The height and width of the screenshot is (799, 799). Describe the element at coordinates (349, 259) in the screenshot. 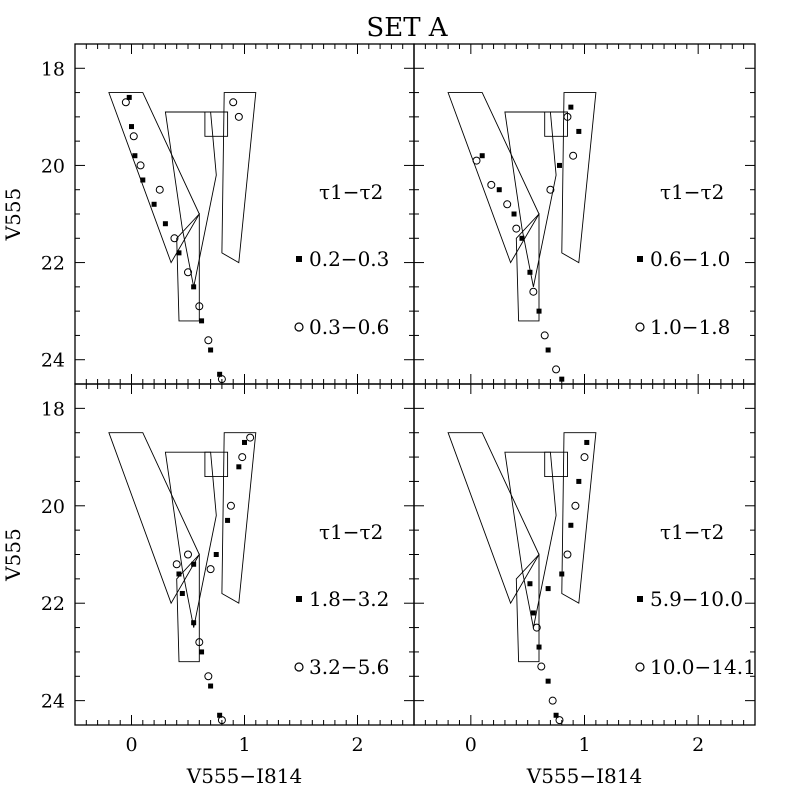

I see `legend-label: 0.2−0.3` at that location.